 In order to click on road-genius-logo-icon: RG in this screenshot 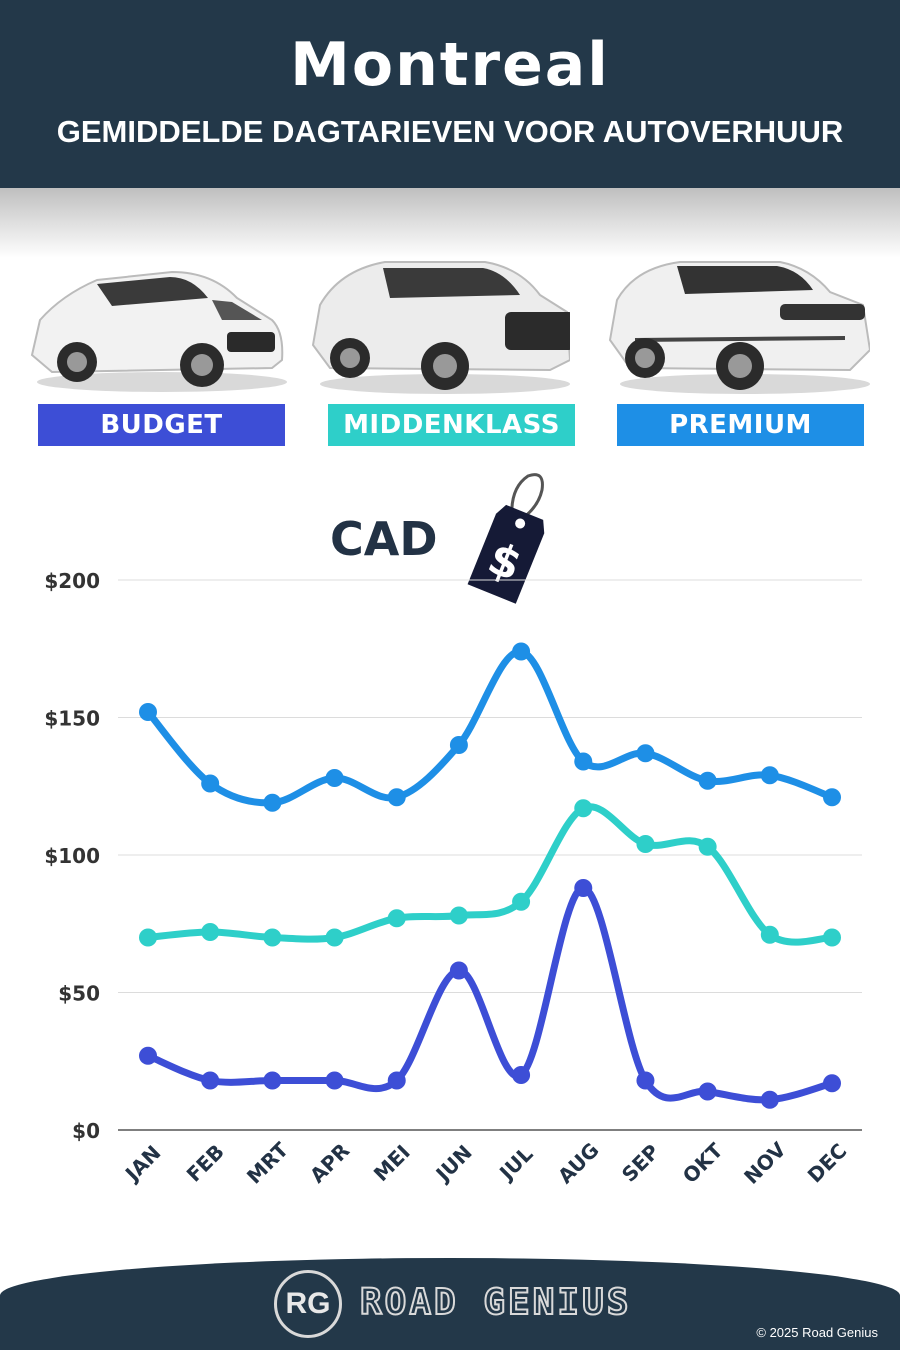, I will do `click(308, 1304)`.